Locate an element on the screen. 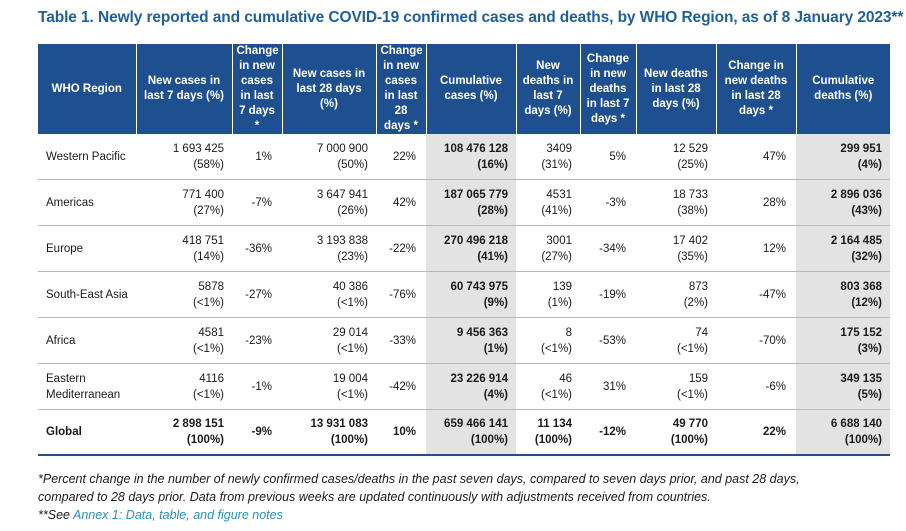 The image size is (906, 531). change-cases-7-cell: -27% is located at coordinates (257, 294).